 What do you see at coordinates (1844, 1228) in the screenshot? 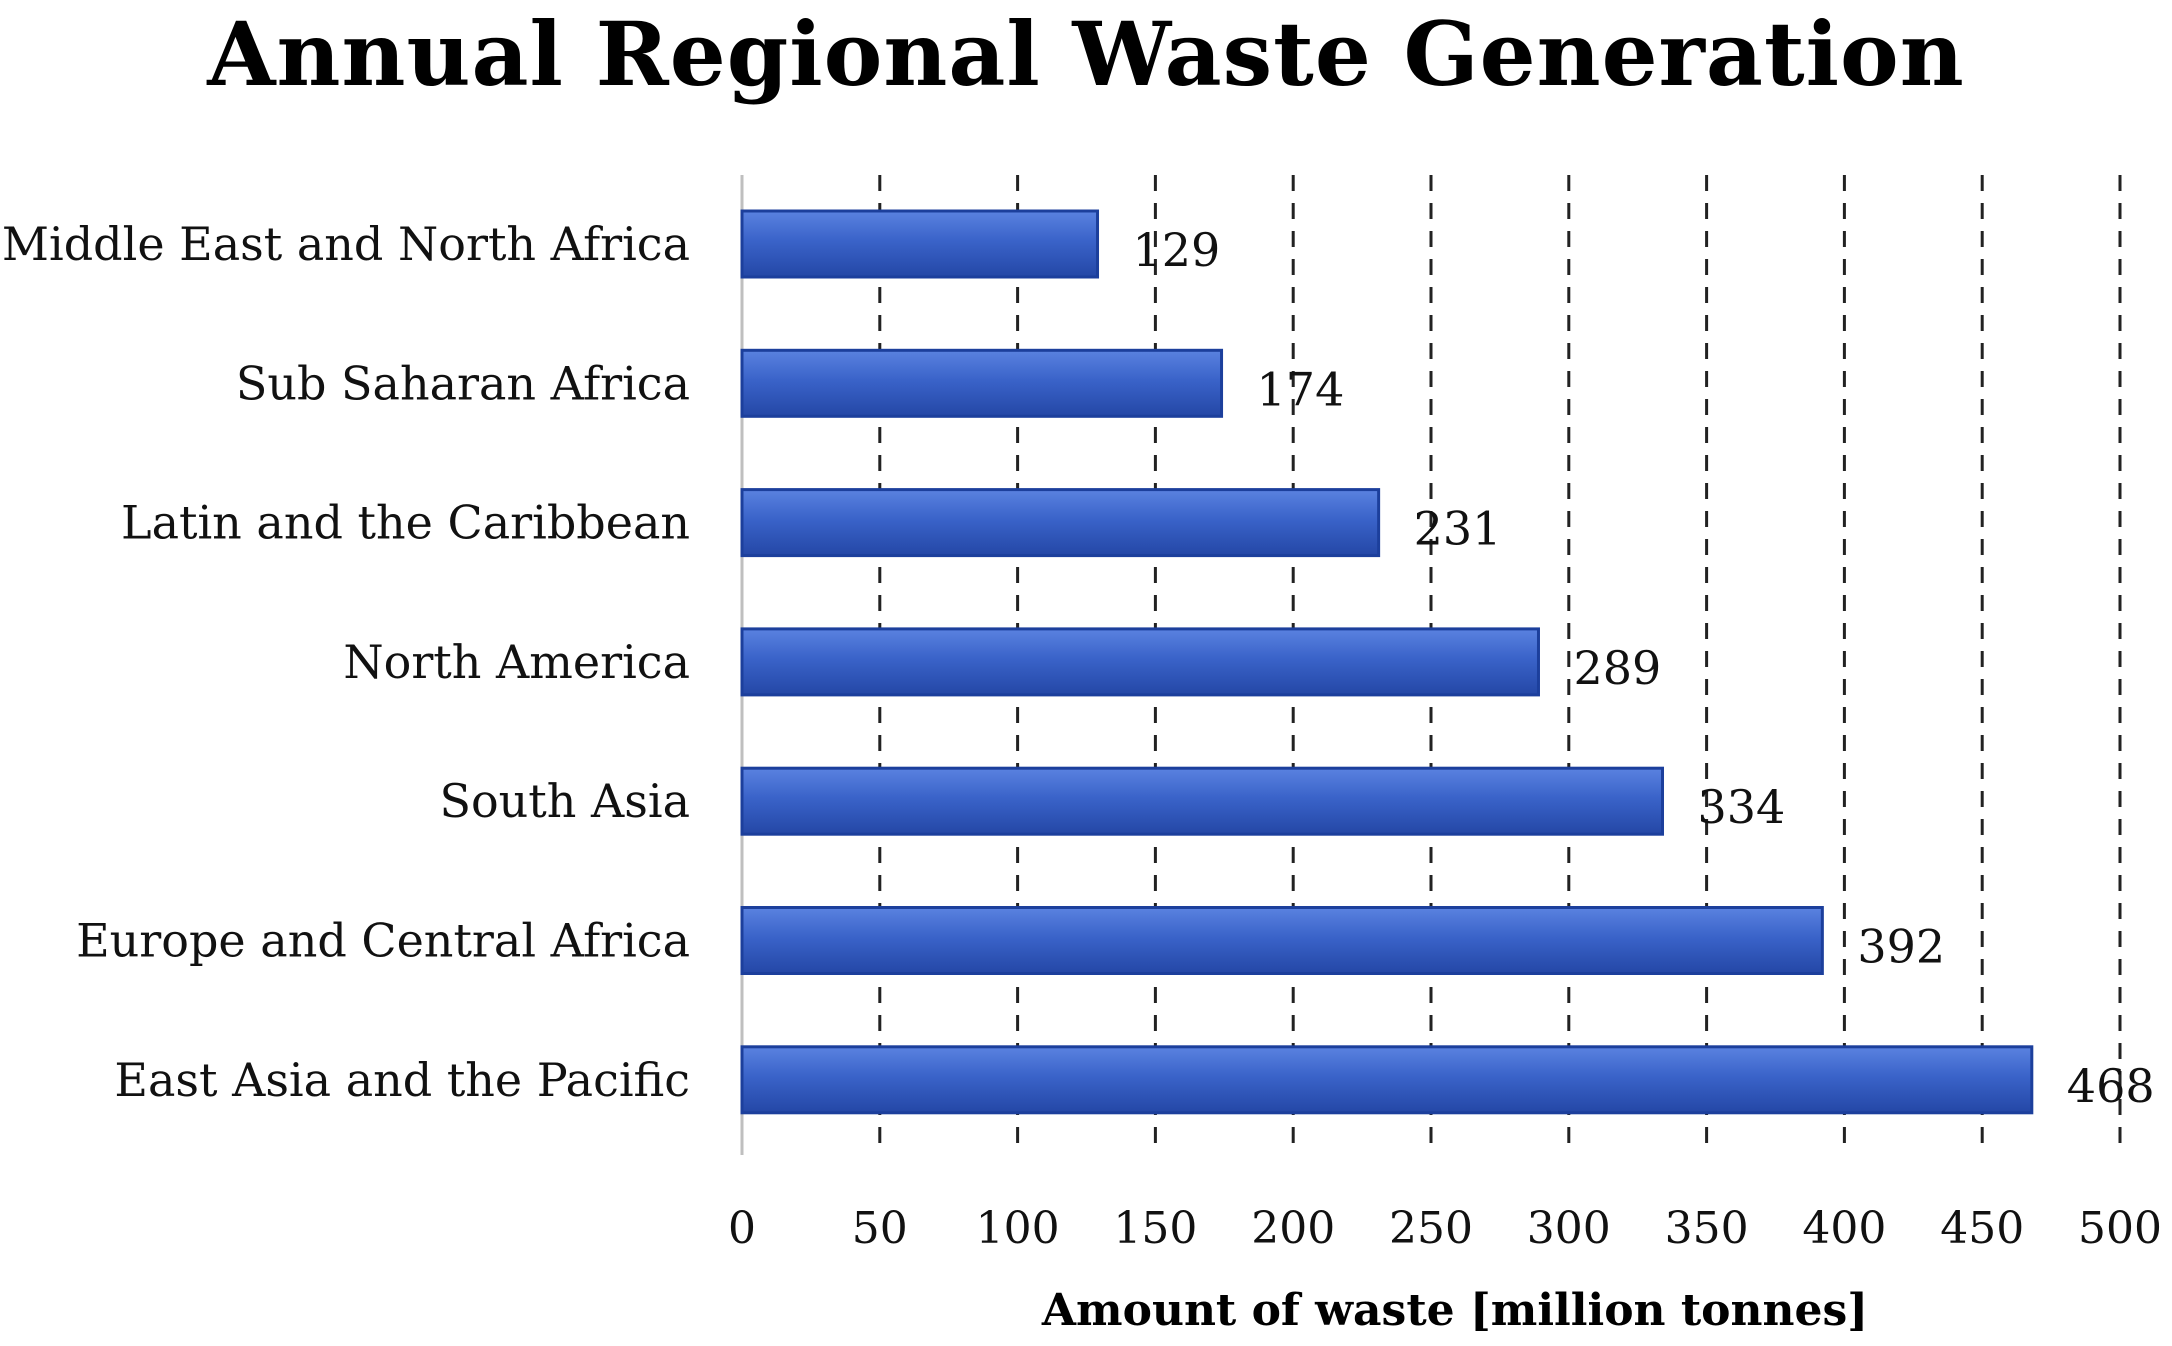
I see `x-tick-400: 400` at bounding box center [1844, 1228].